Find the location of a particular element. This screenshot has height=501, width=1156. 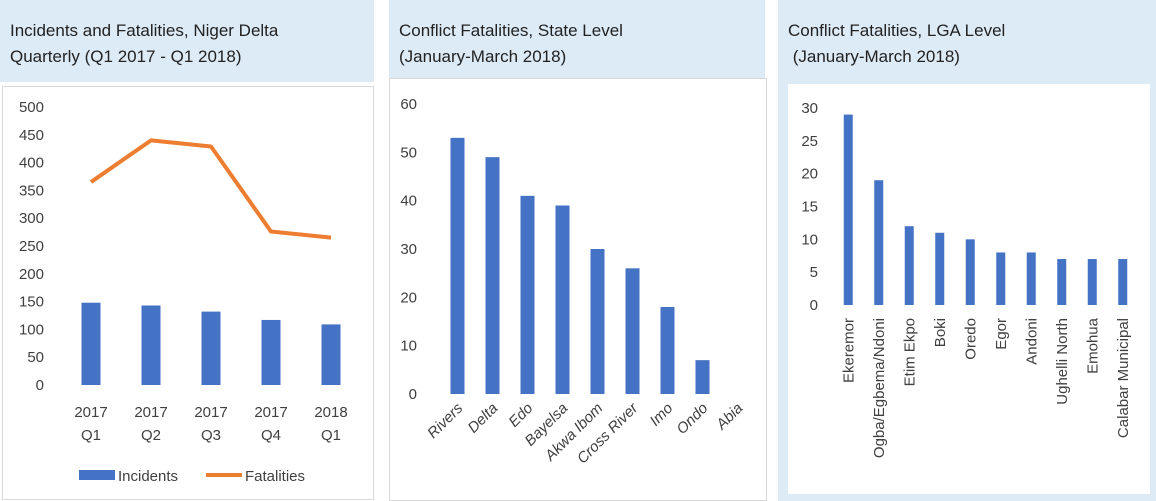

y-tick-label: 200 is located at coordinates (31, 274).